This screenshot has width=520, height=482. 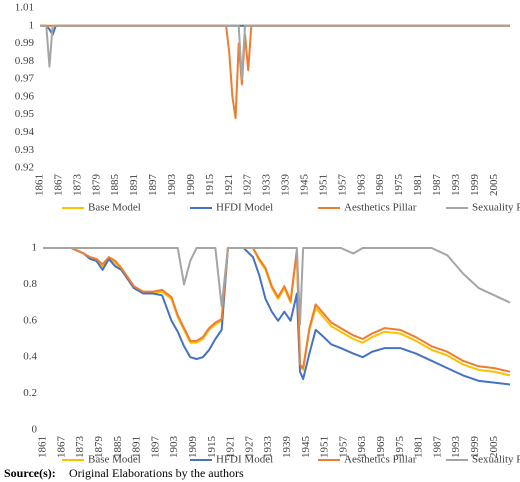 What do you see at coordinates (24, 168) in the screenshot?
I see `y-tick-label: 0.92` at bounding box center [24, 168].